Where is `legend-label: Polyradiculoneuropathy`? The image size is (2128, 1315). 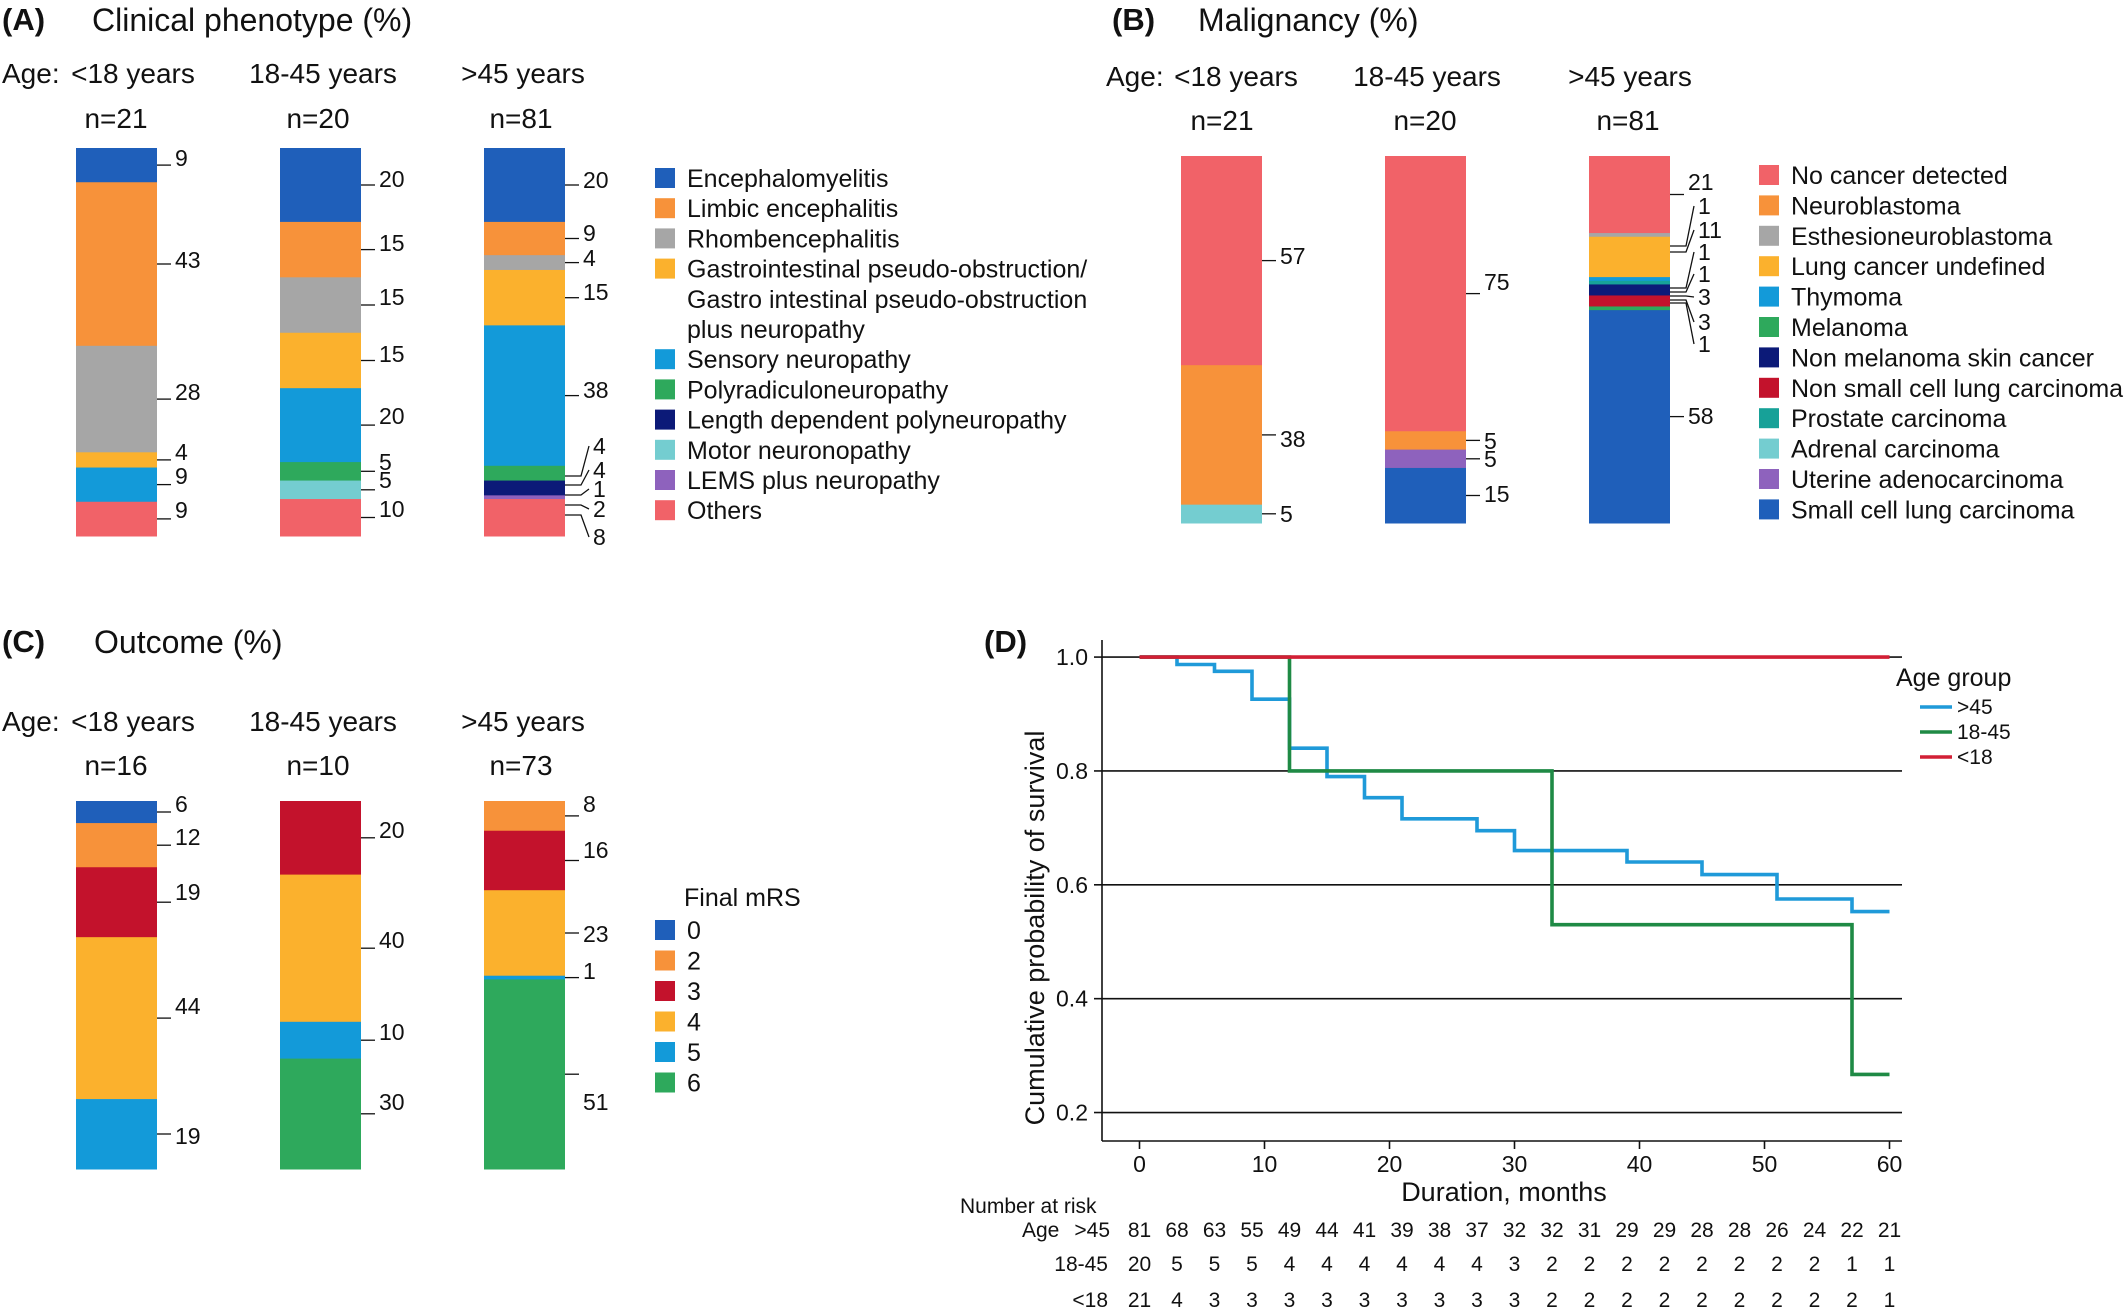
legend-label: Polyradiculoneuropathy is located at coordinates (818, 390).